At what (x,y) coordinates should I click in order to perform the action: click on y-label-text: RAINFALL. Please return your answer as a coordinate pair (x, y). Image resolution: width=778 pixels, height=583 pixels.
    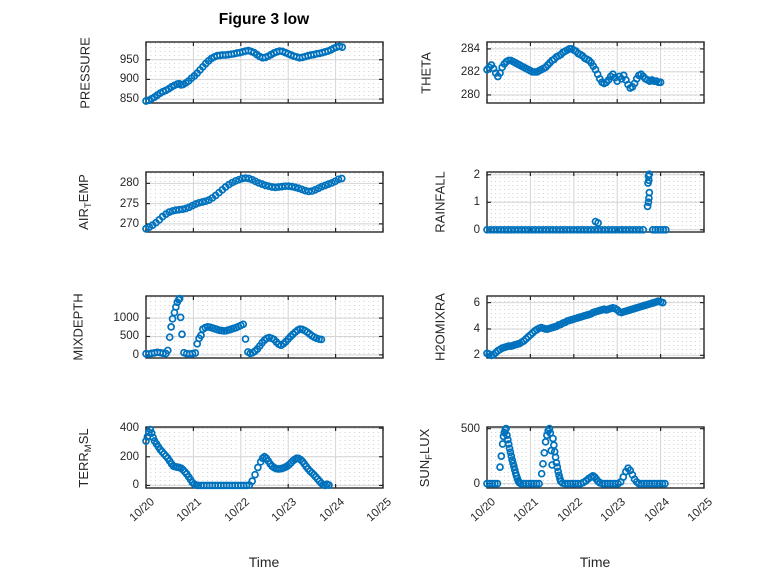
    Looking at the image, I should click on (440, 202).